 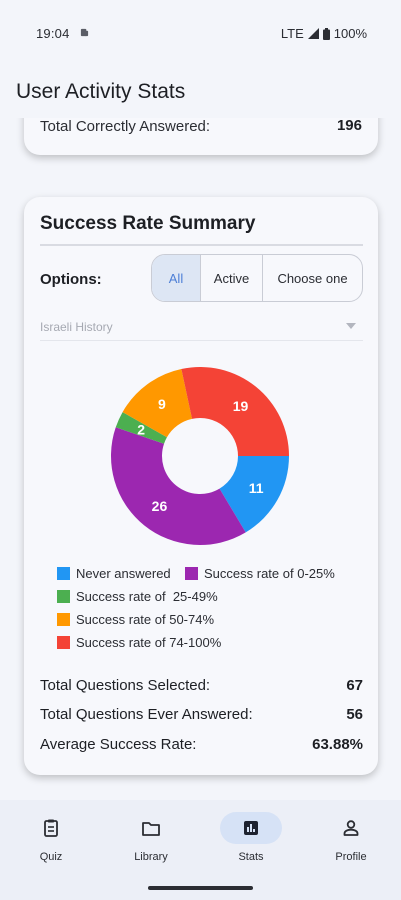 I want to click on divider, so click(x=201, y=245).